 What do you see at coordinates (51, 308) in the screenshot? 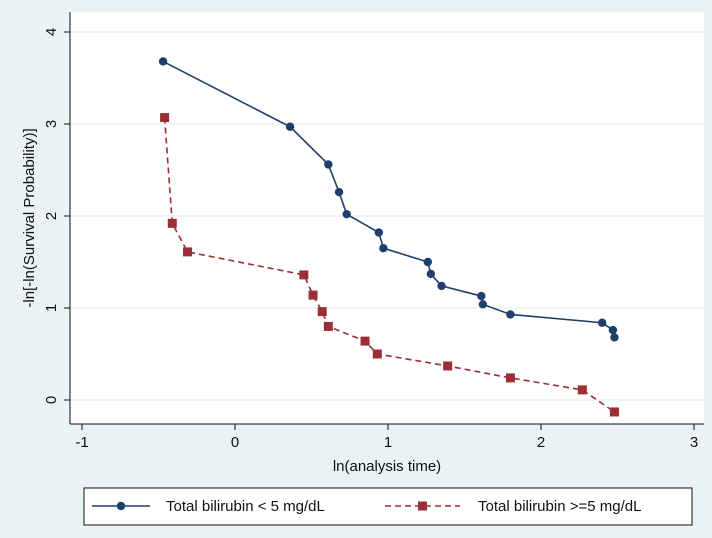
I see `y-tick-label: 1` at bounding box center [51, 308].